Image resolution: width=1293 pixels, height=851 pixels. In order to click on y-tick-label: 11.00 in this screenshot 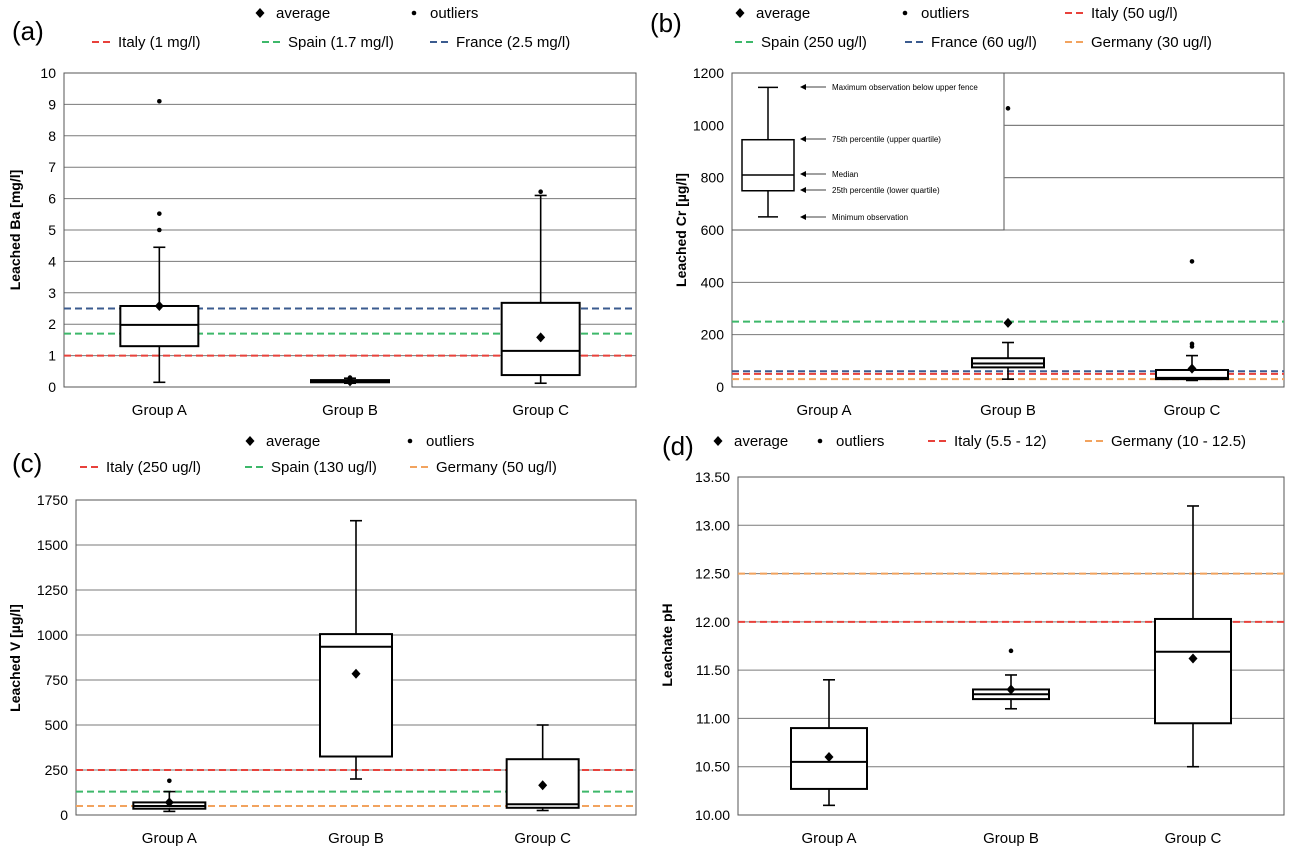, I will do `click(713, 718)`.